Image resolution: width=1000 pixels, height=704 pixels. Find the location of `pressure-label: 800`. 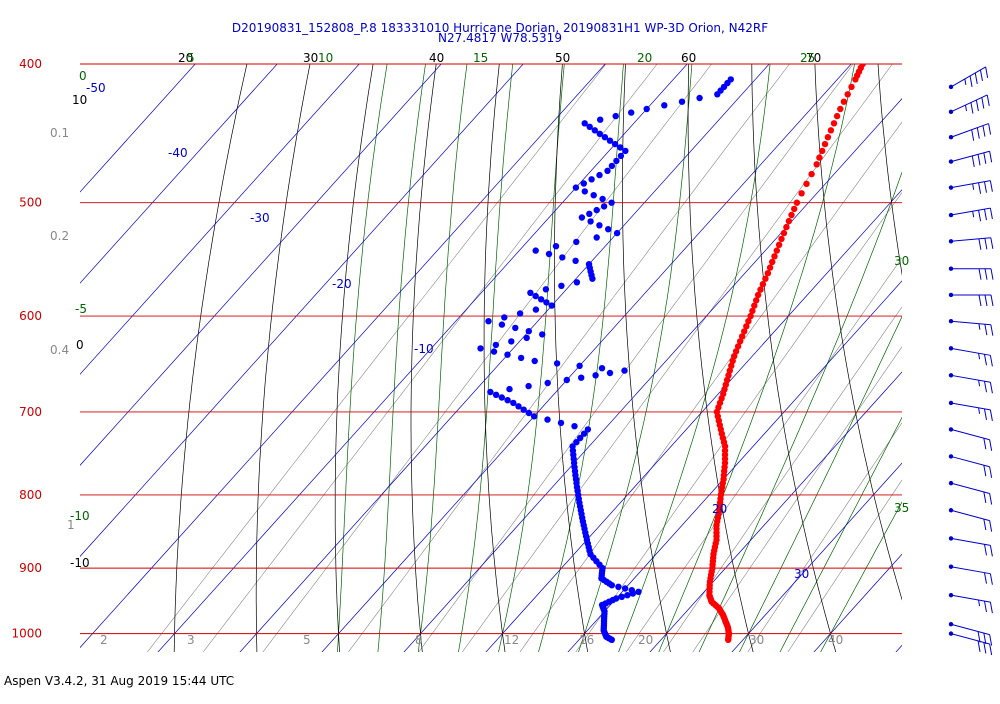

pressure-label: 800 is located at coordinates (30, 495).